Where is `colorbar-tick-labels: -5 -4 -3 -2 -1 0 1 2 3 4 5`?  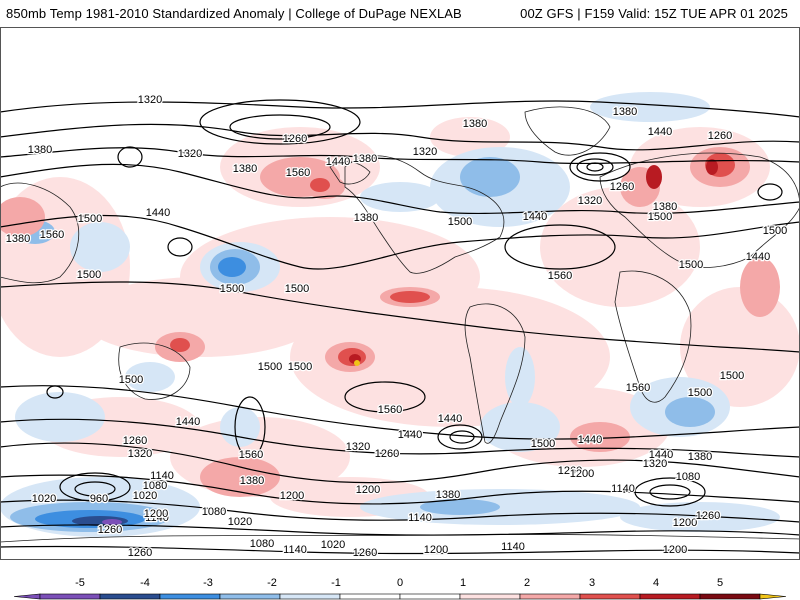
colorbar-tick-labels: -5 -4 -3 -2 -1 0 1 2 3 4 5 is located at coordinates (399, 583).